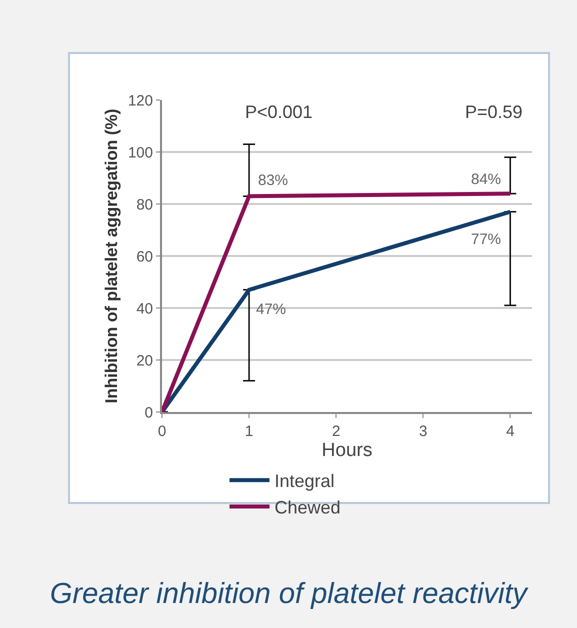 The image size is (577, 628). What do you see at coordinates (112, 256) in the screenshot?
I see `y-axis-title: Inhibition of platelet aggregation (%)` at bounding box center [112, 256].